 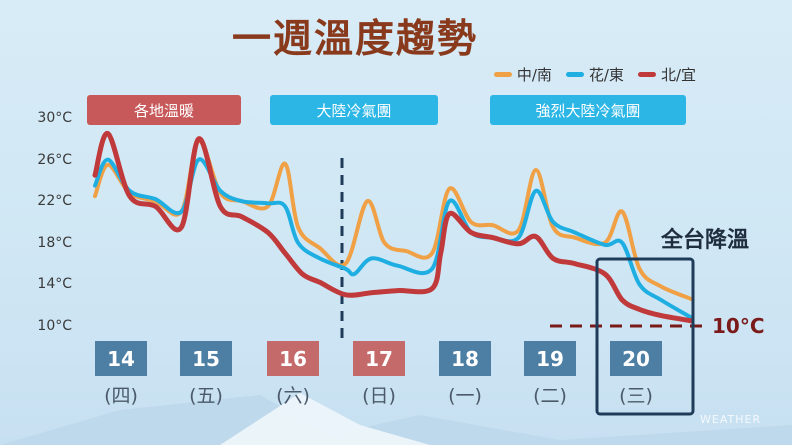 What do you see at coordinates (645, 336) in the screenshot?
I see `highlight-box` at bounding box center [645, 336].